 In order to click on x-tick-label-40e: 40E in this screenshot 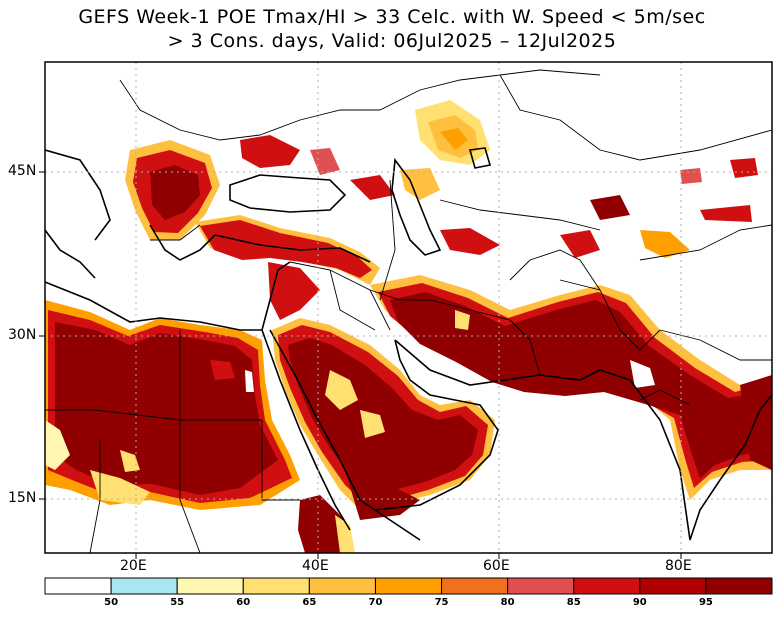, I will do `click(315, 566)`.